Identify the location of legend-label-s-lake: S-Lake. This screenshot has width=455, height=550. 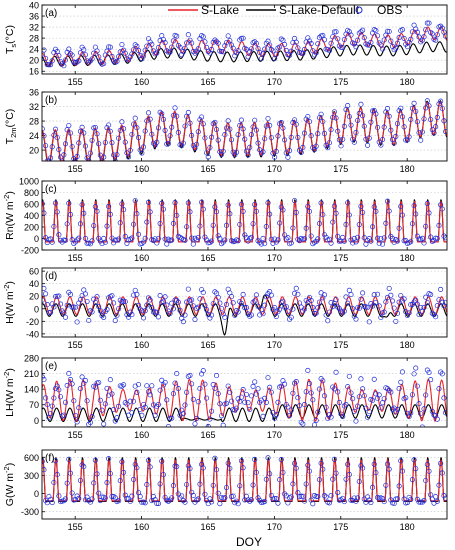
(220, 10).